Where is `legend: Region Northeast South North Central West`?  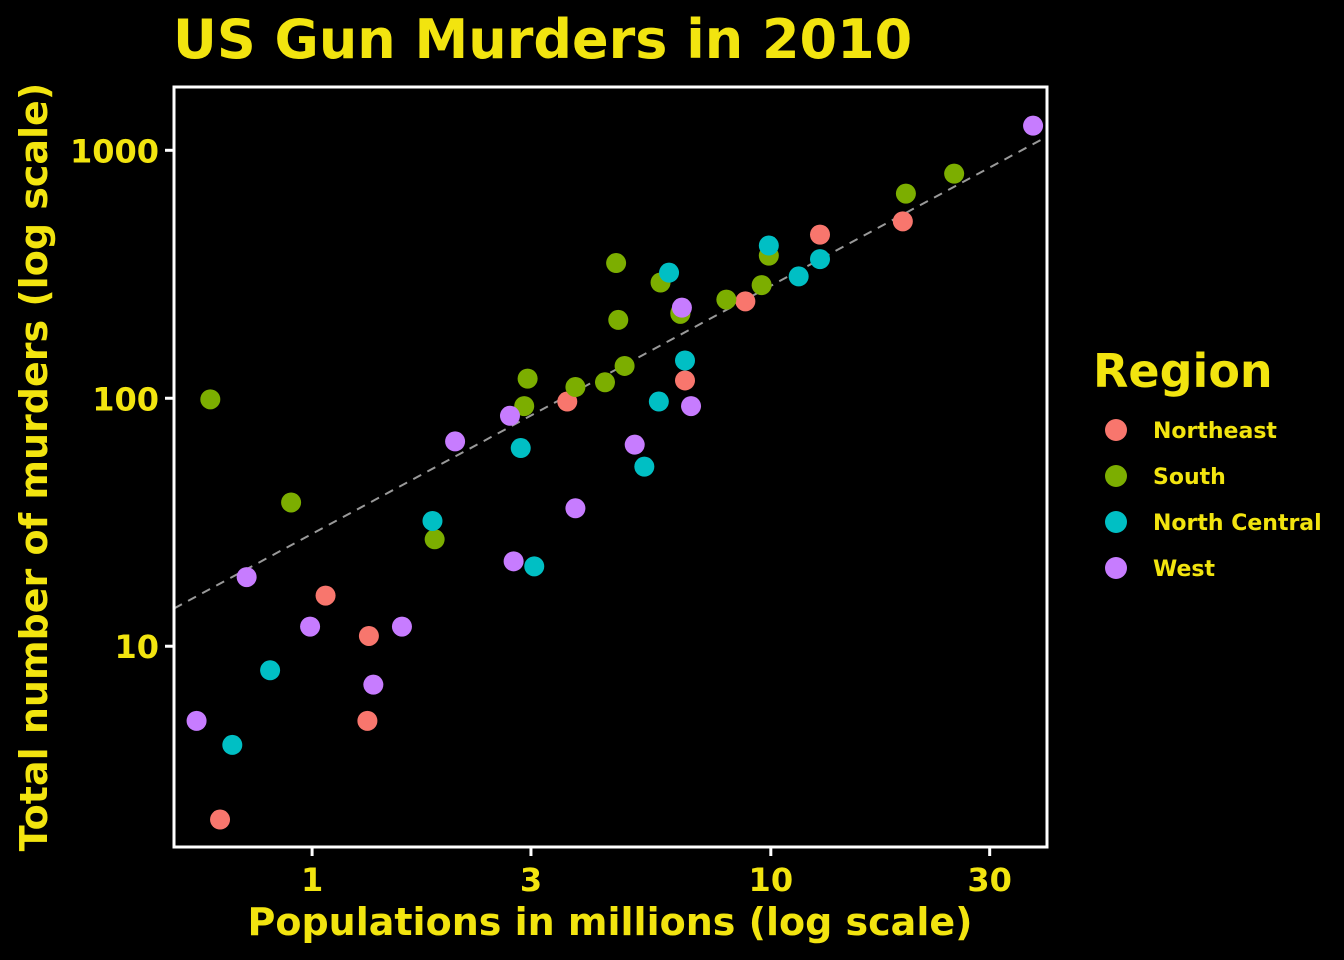 legend: Region Northeast South North Central West is located at coordinates (1207, 463).